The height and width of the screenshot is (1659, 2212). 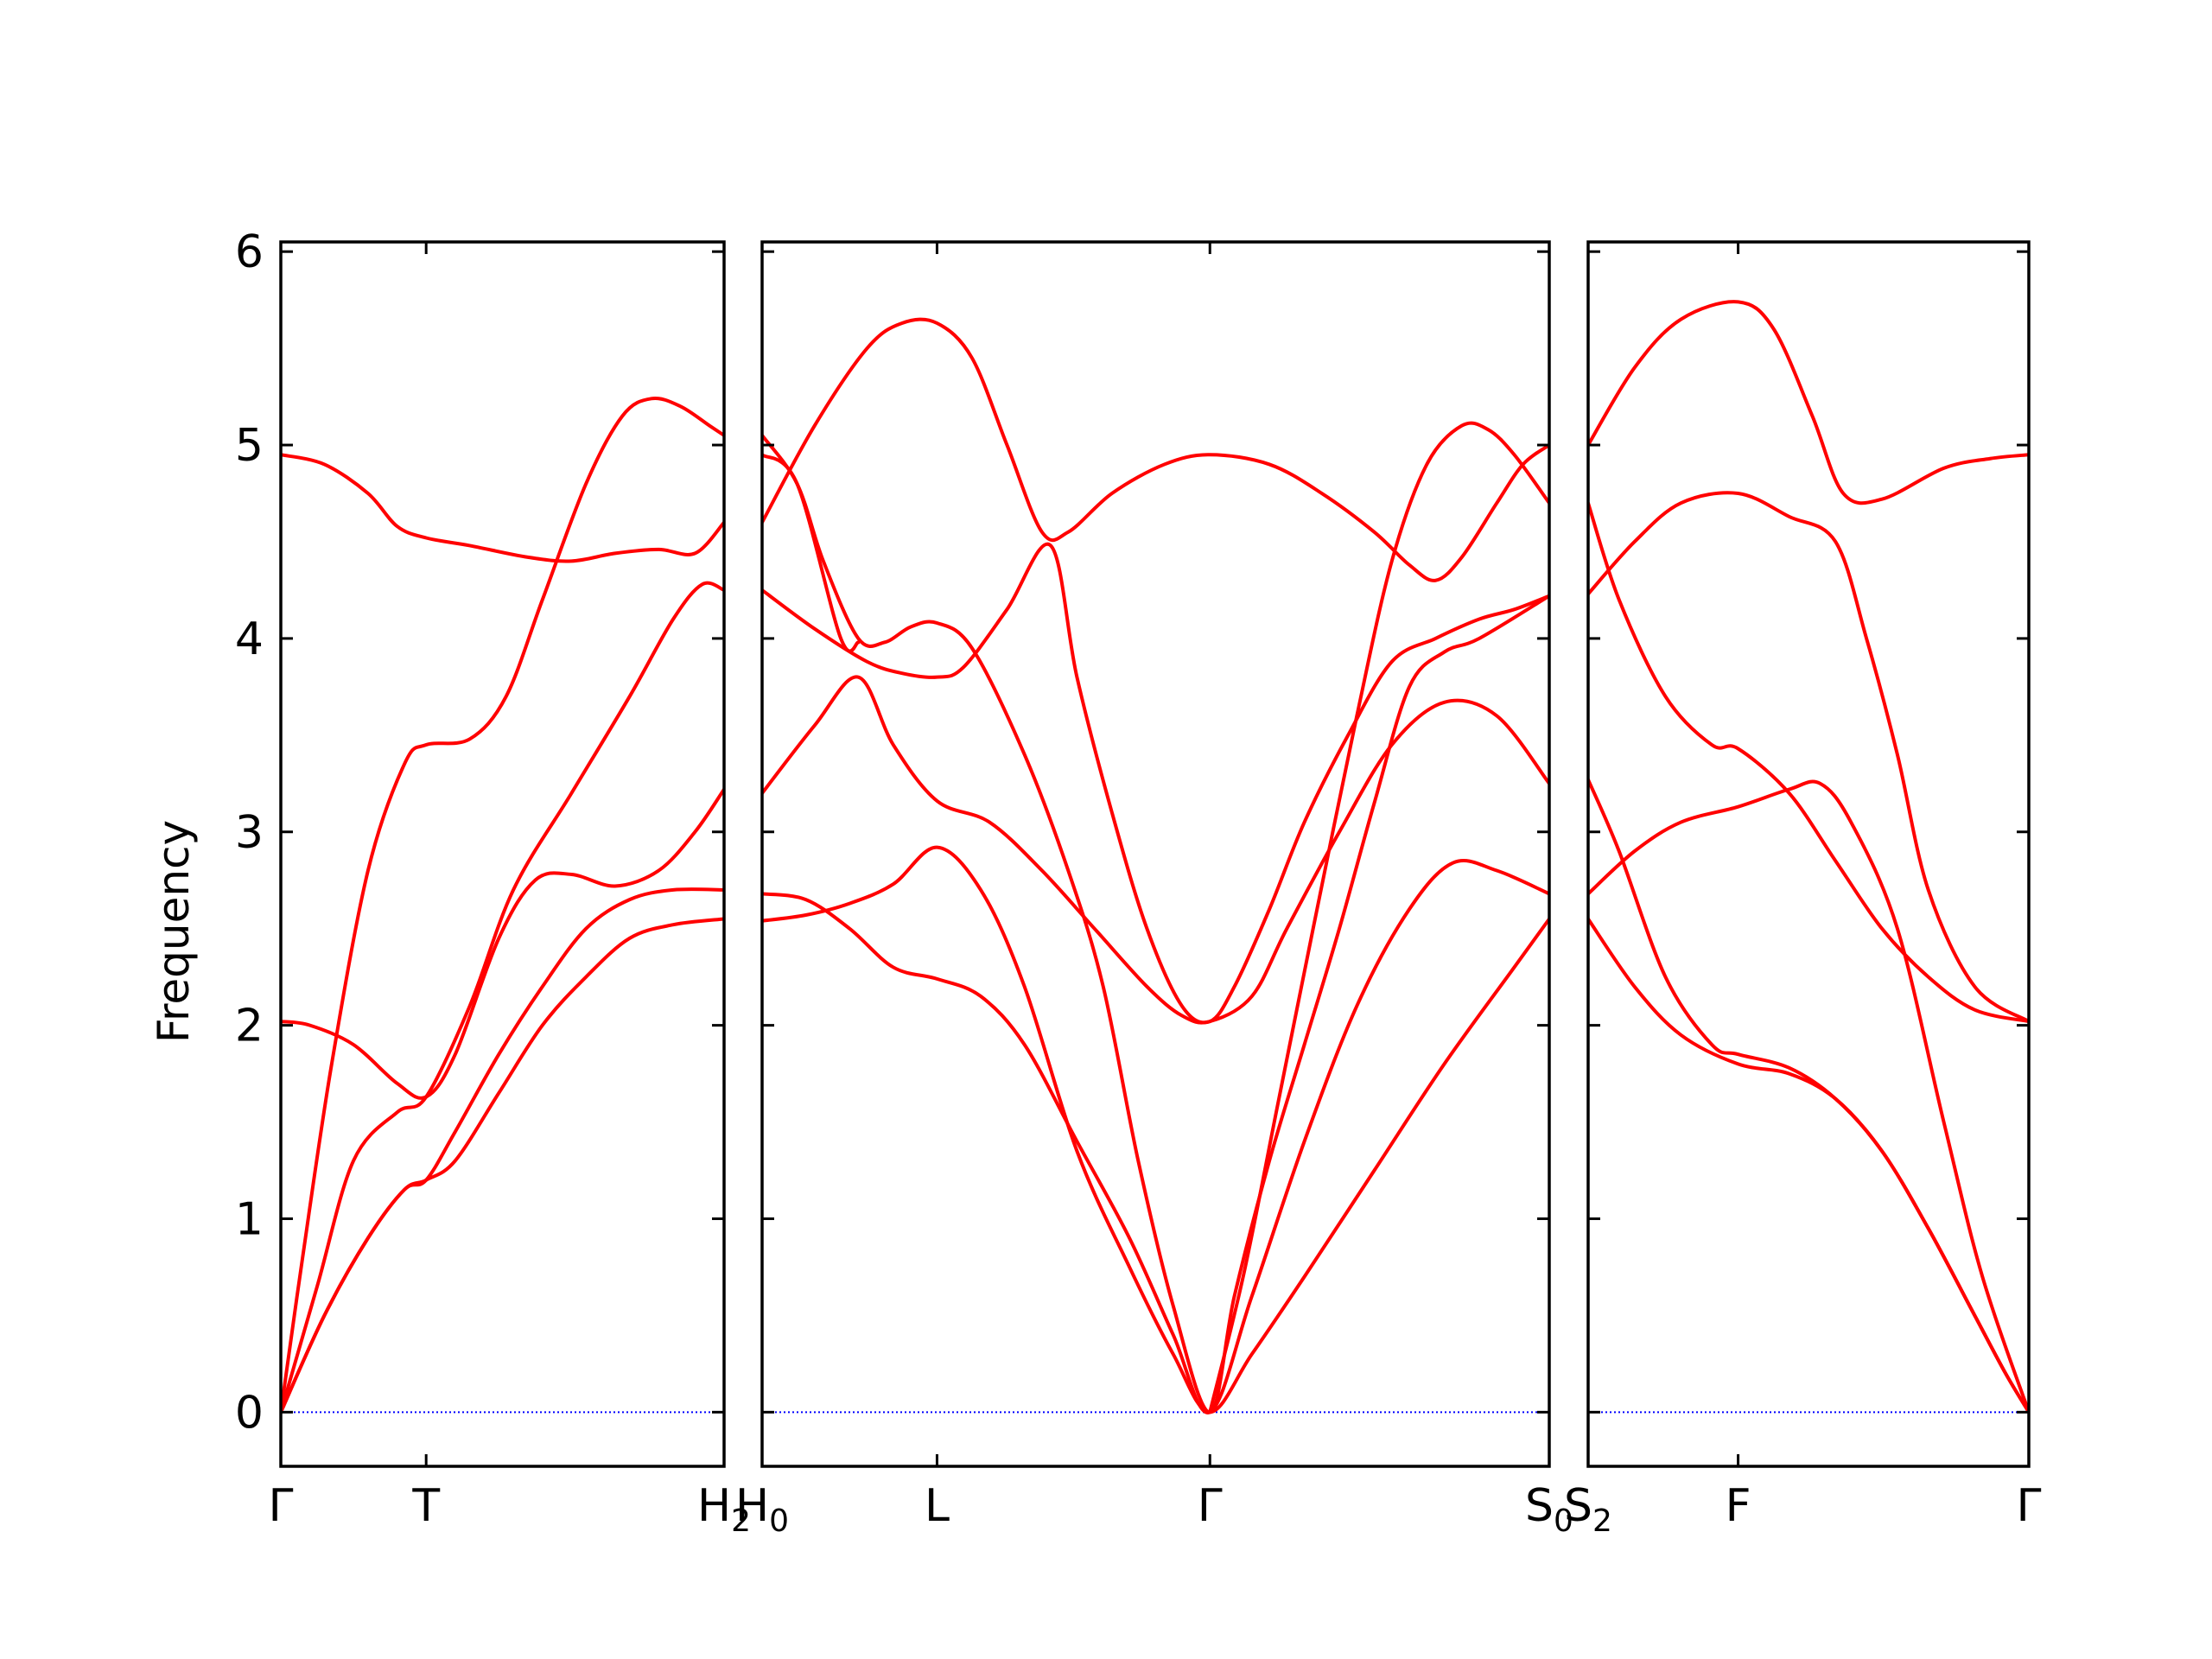 What do you see at coordinates (1549, 1509) in the screenshot?
I see `x-tick-label: S0` at bounding box center [1549, 1509].